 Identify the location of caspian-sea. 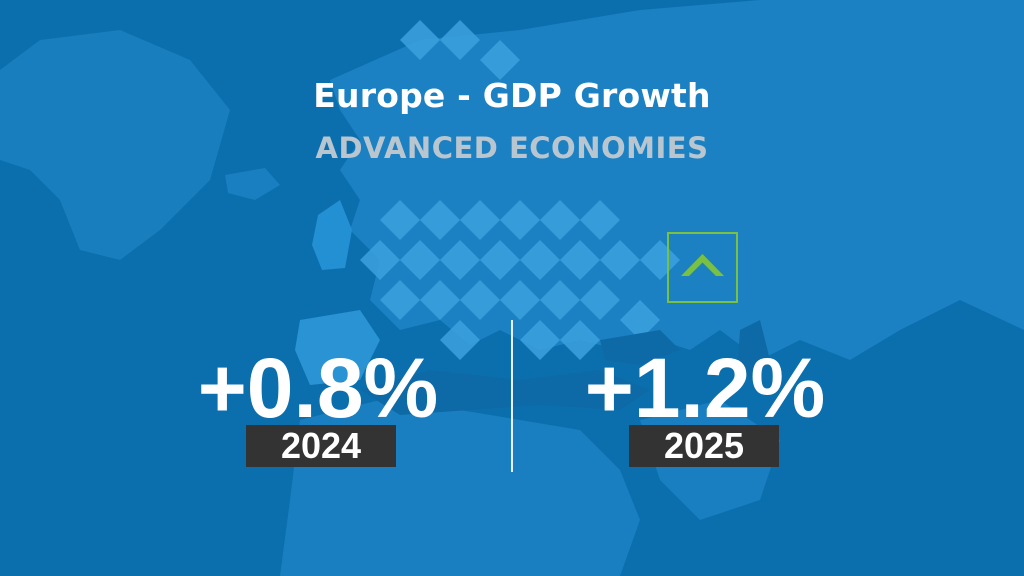
(754, 350).